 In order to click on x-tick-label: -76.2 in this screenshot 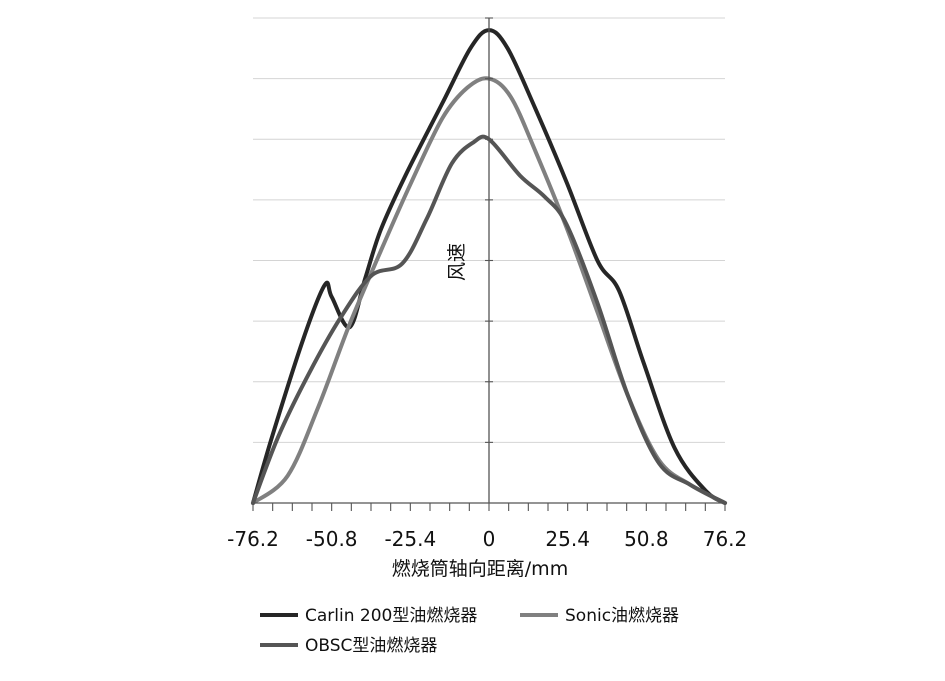, I will do `click(253, 539)`.